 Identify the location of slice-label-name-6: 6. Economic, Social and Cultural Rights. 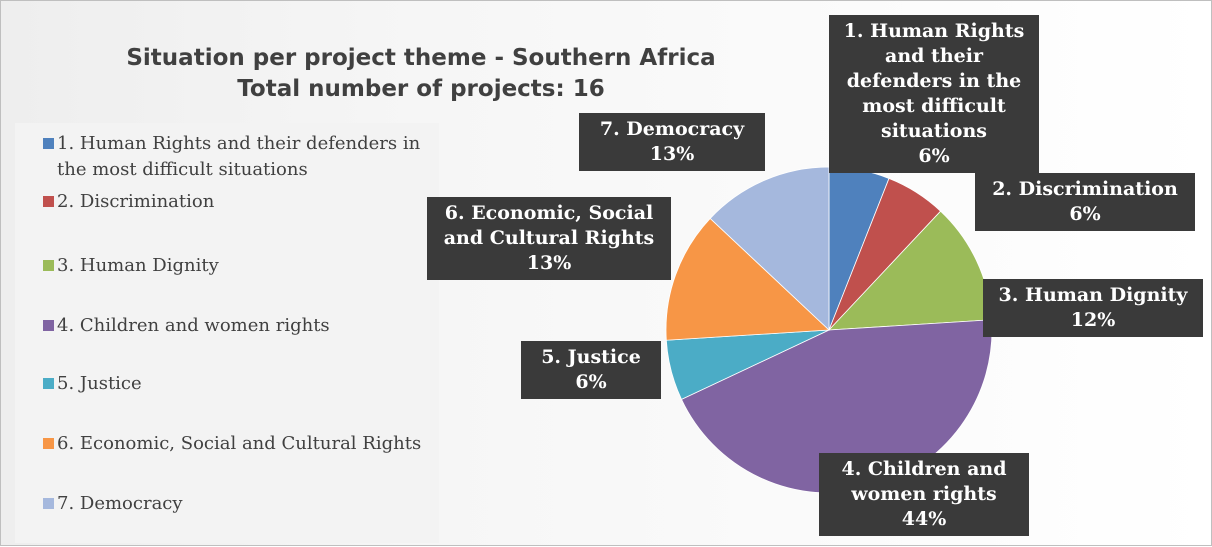
(549, 225).